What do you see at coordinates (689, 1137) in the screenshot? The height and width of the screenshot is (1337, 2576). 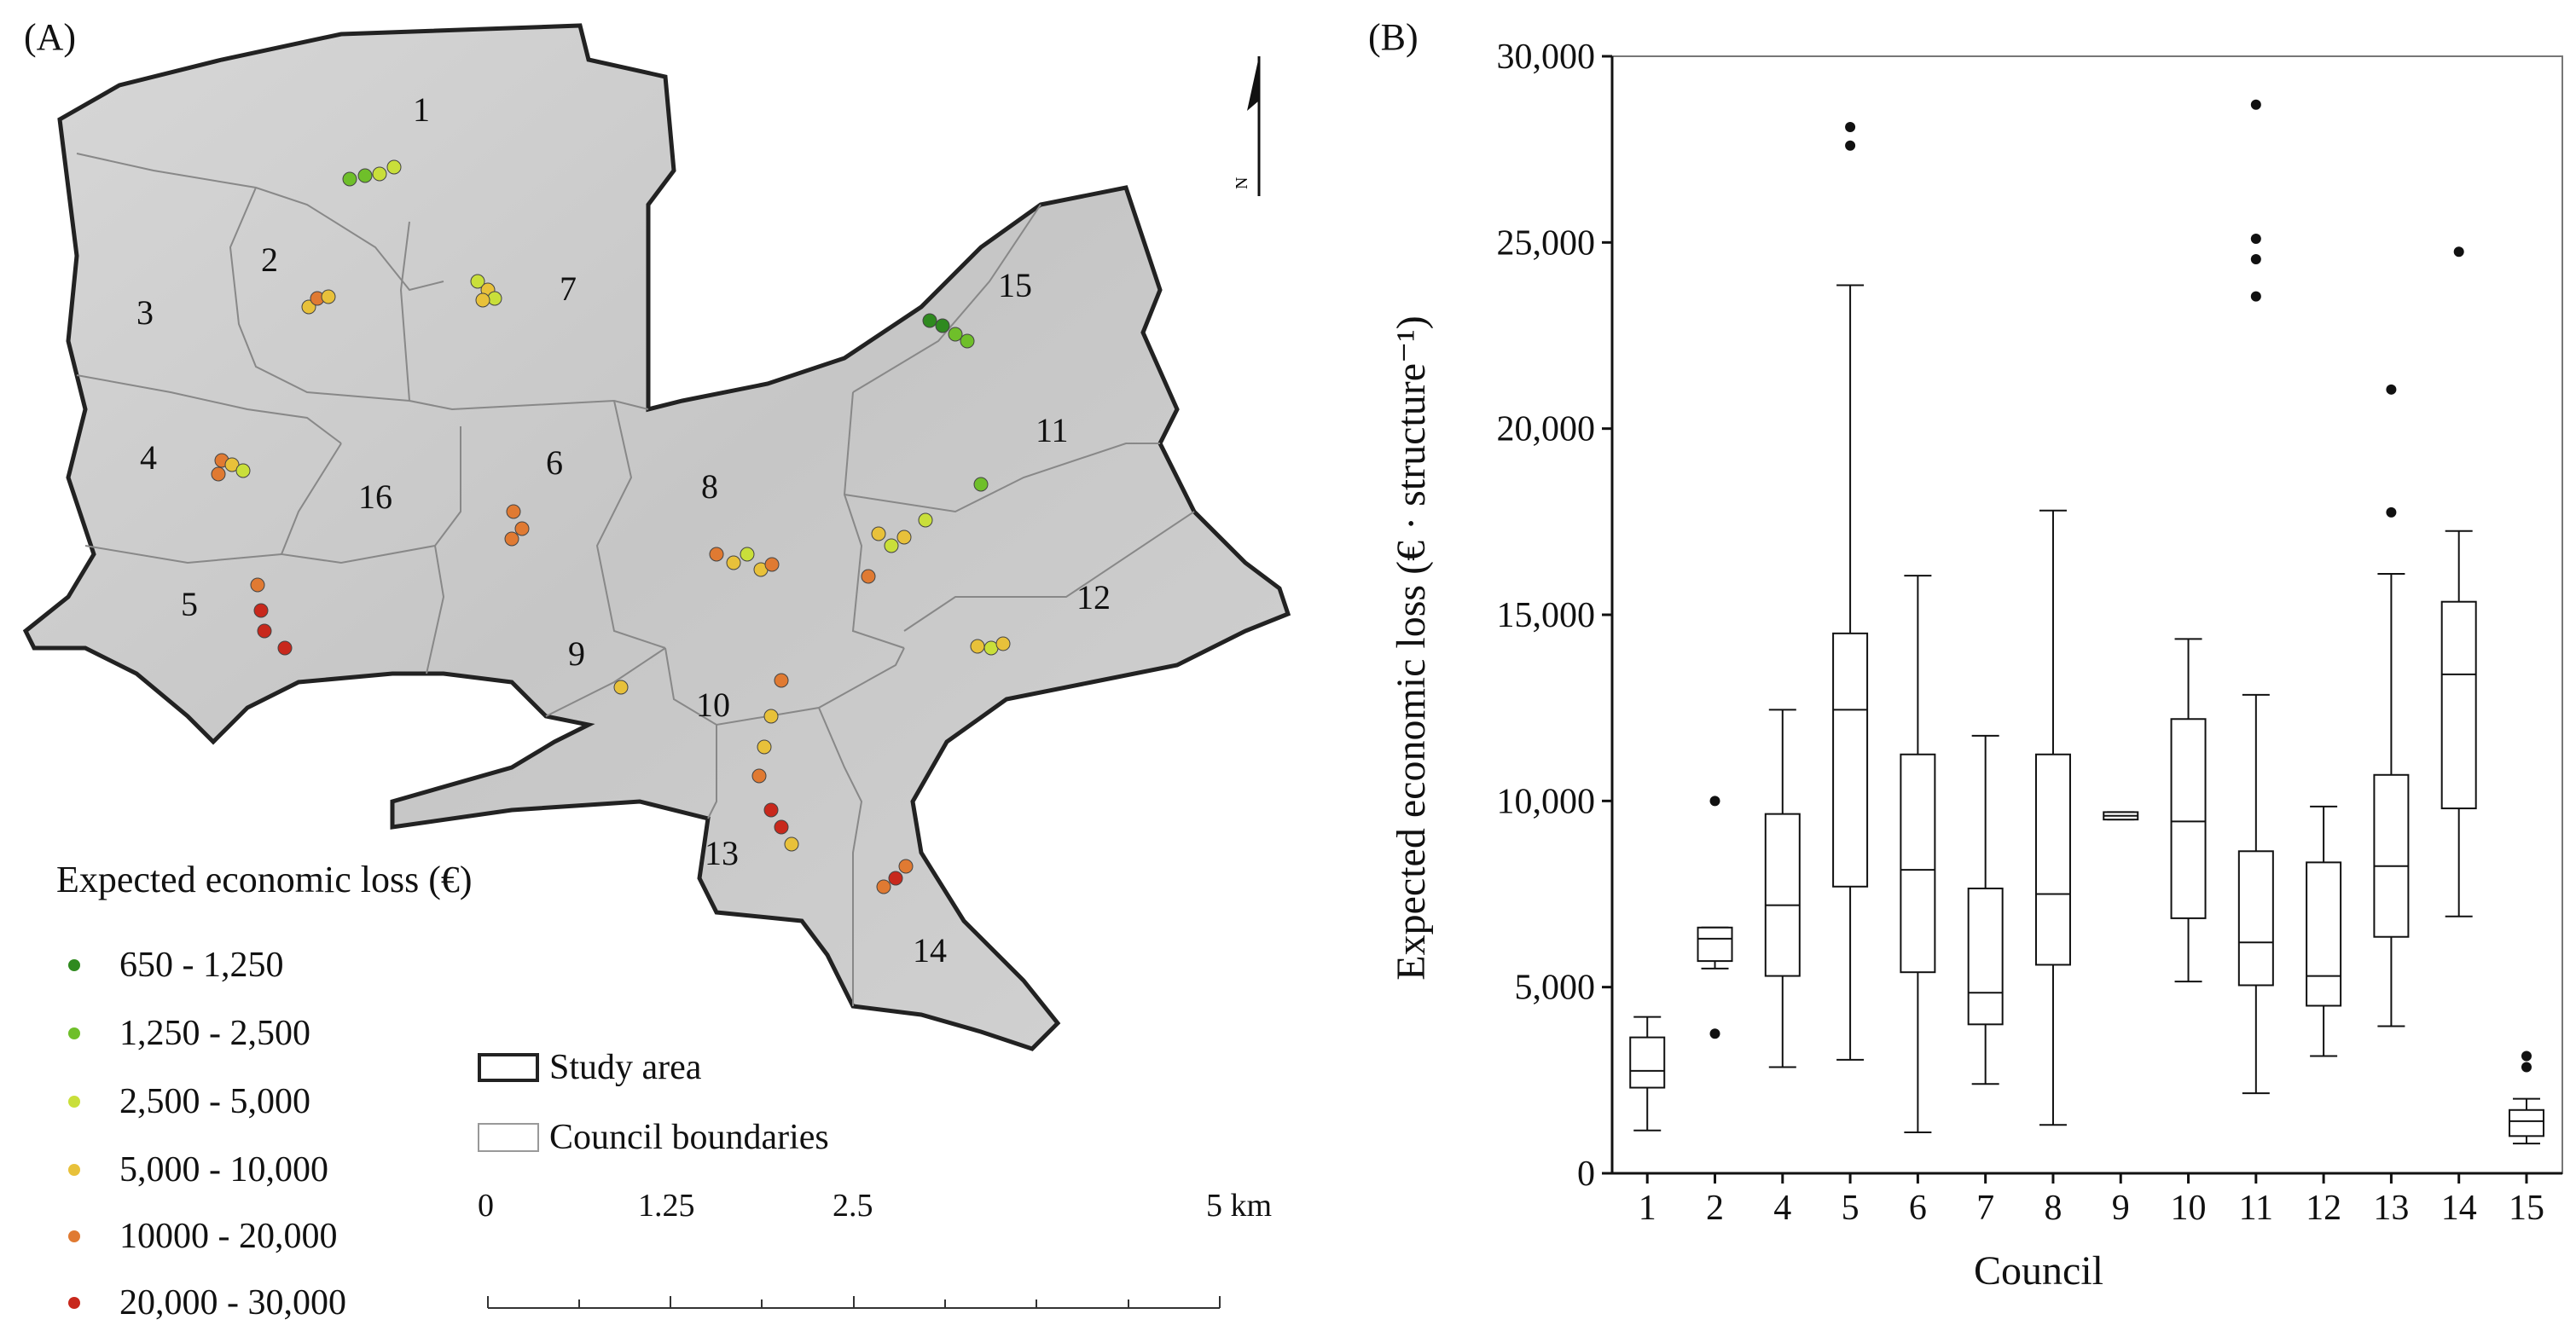 I see `key-council-boundaries-label: Council boundaries` at bounding box center [689, 1137].